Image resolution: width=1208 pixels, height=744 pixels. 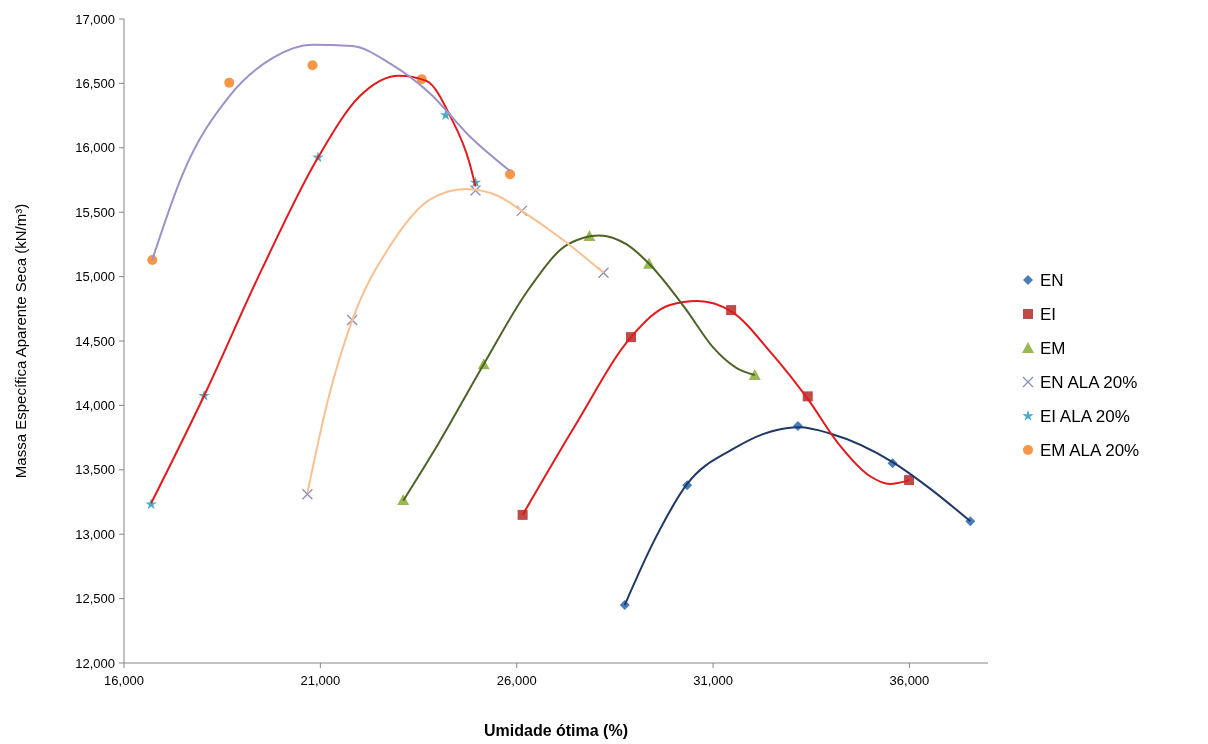 I want to click on x-tick-label: 31,000, so click(x=713, y=680).